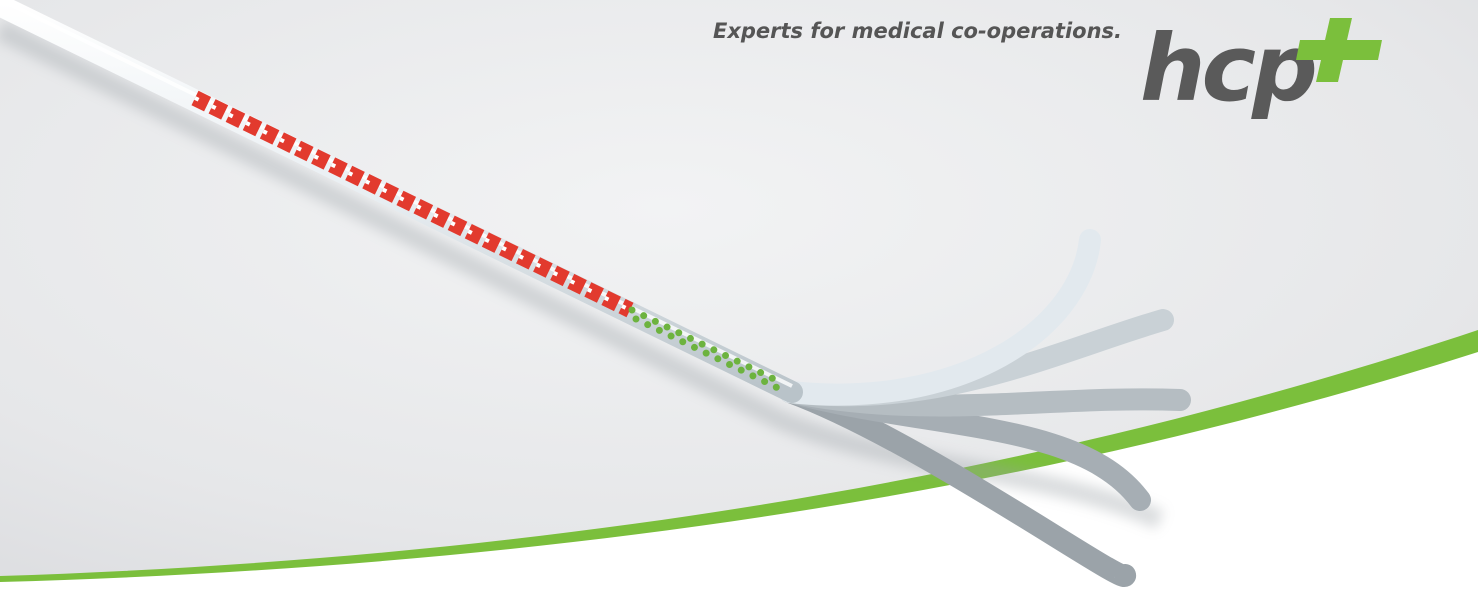 This screenshot has height=593, width=1478. What do you see at coordinates (1339, 50) in the screenshot?
I see `logo-plus` at bounding box center [1339, 50].